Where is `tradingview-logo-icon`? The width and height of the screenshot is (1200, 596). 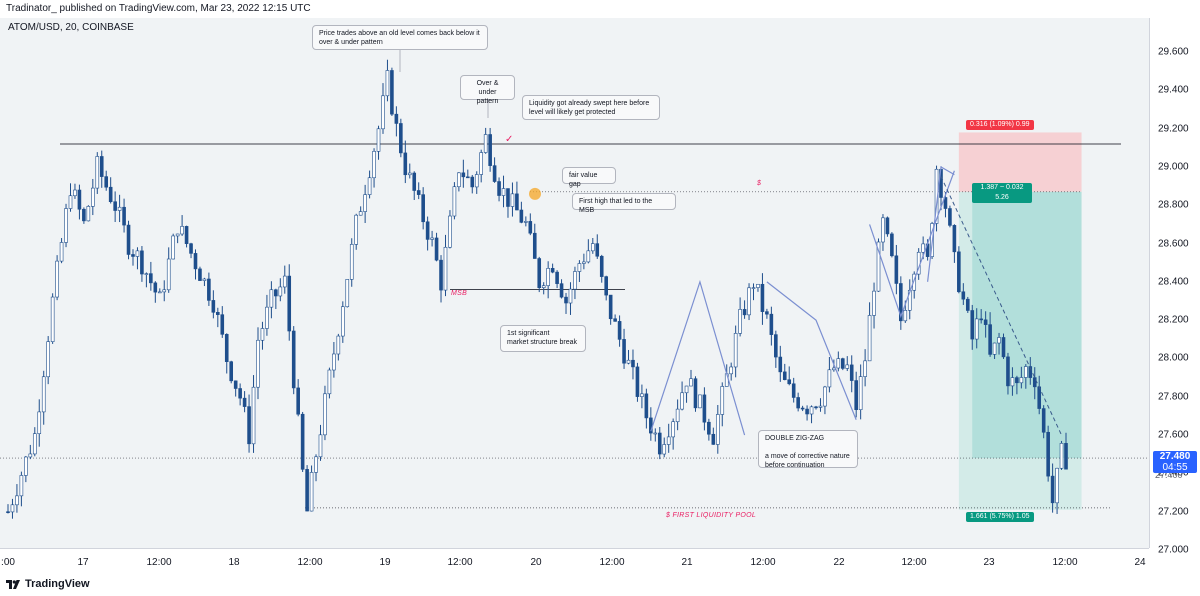
tradingview-logo-icon is located at coordinates (13, 584).